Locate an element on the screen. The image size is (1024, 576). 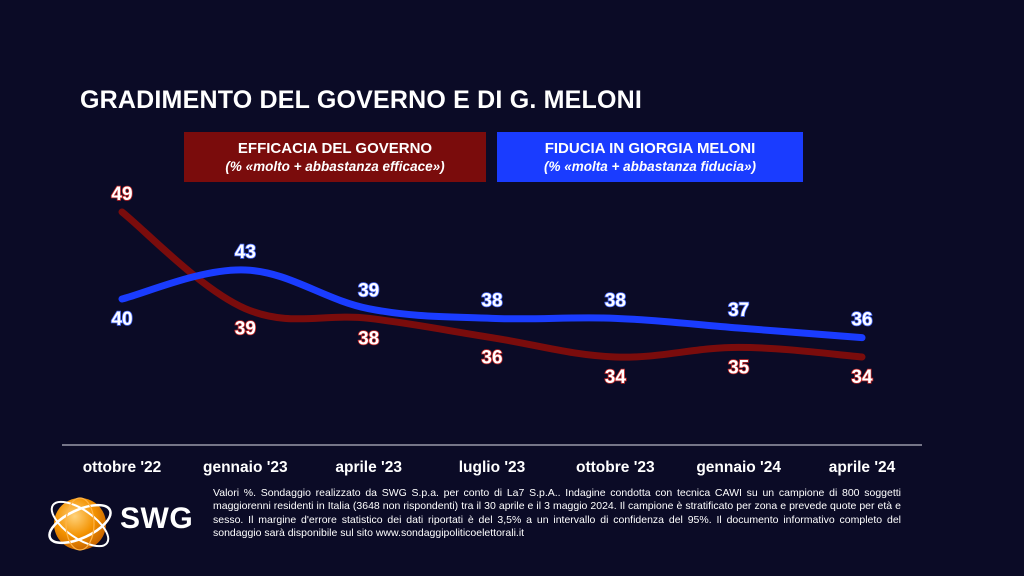
x-tick-label: aprile '24 is located at coordinates (862, 467).